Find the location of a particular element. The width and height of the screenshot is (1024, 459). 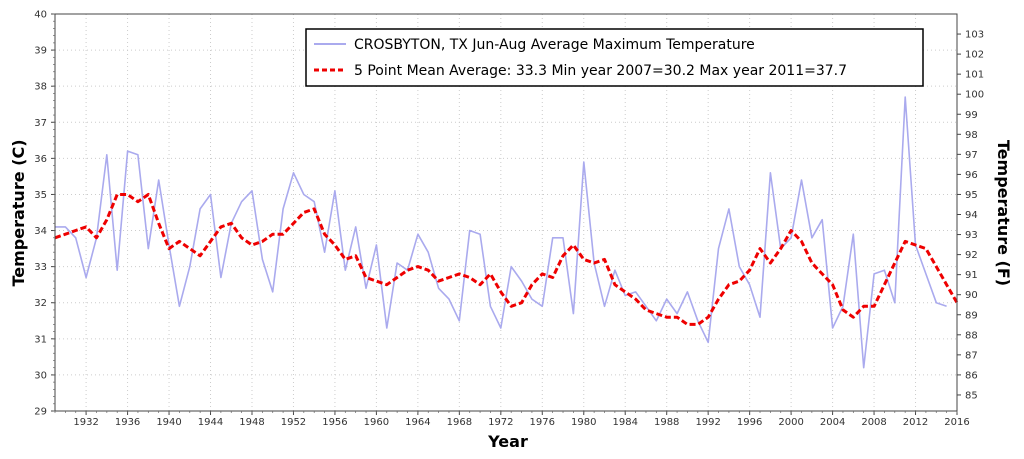

y2-tick-label: 94 is located at coordinates (971, 215).